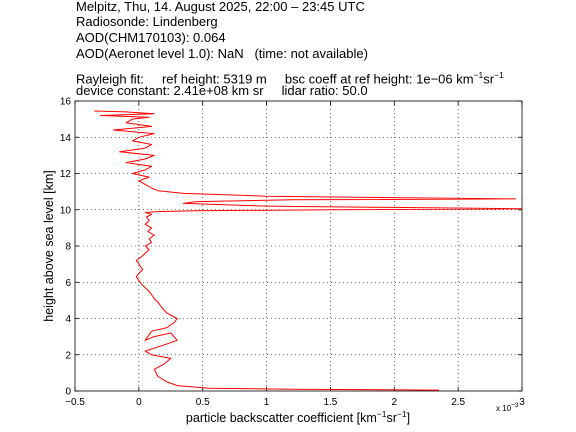 This screenshot has height=432, width=576. What do you see at coordinates (395, 402) in the screenshot?
I see `x-tick-label: 2` at bounding box center [395, 402].